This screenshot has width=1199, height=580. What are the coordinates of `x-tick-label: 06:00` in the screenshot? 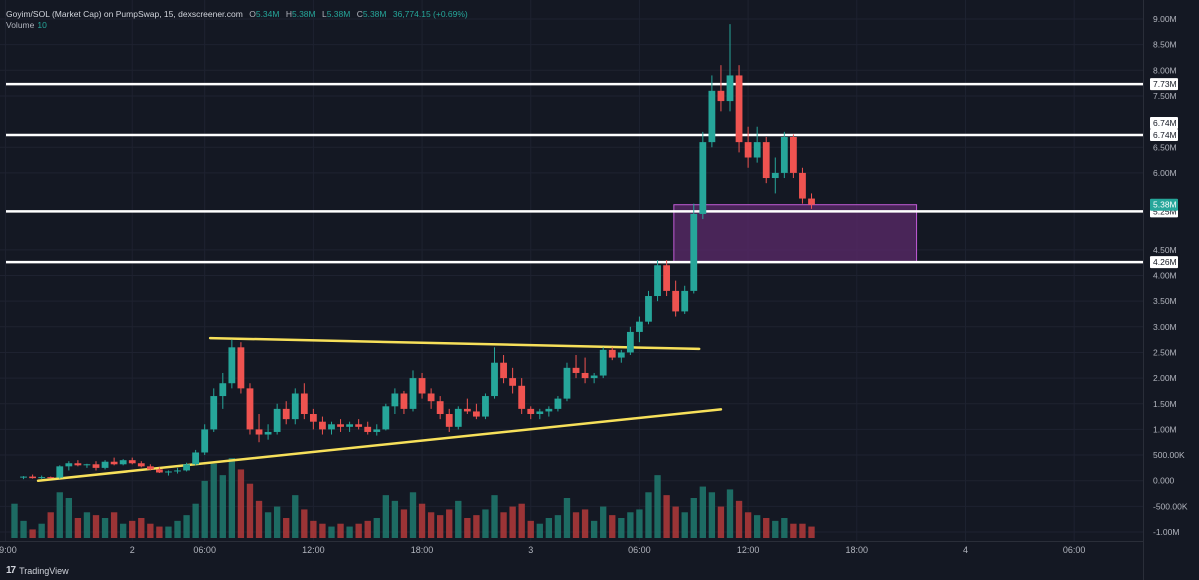 It's located at (204, 550).